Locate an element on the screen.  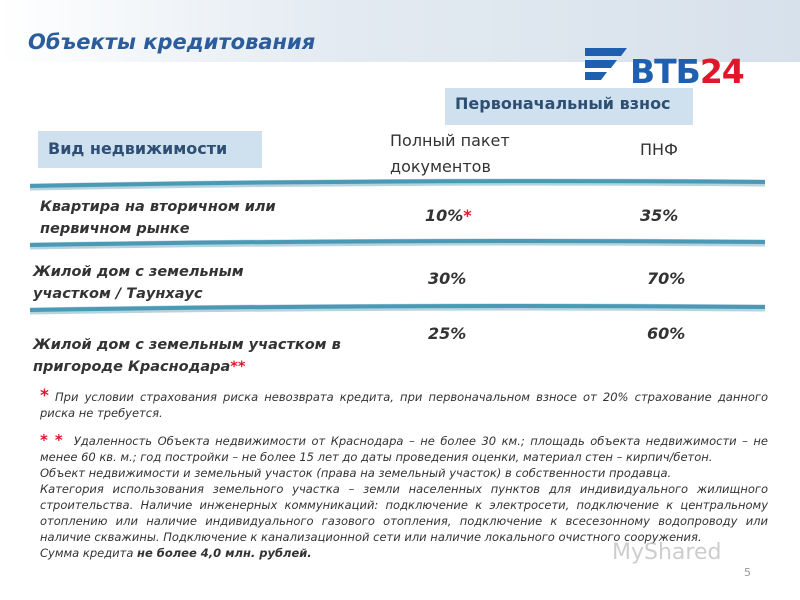
cell-pnf: 60% is located at coordinates (666, 333).